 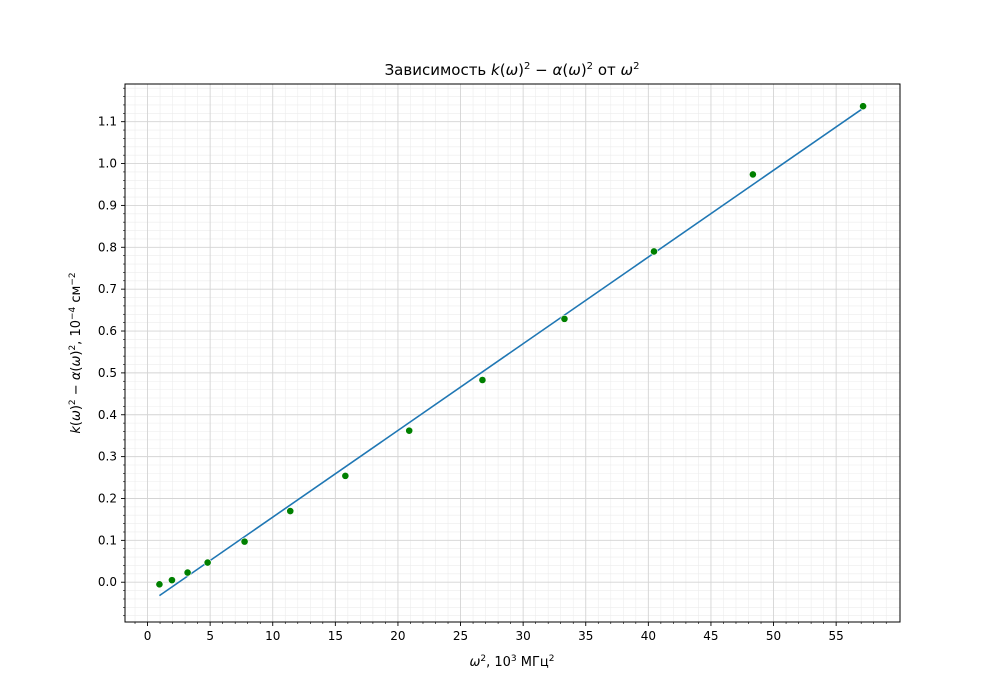 What do you see at coordinates (496, 70) in the screenshot?
I see `title-k: k` at bounding box center [496, 70].